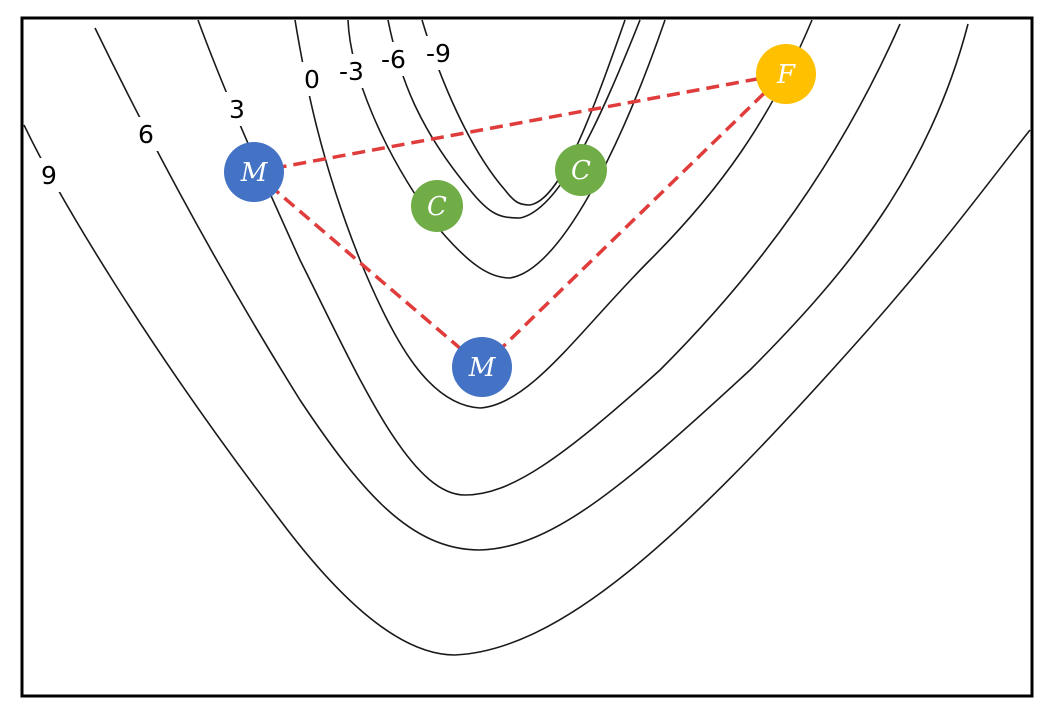 The image size is (1054, 720). I want to click on node-m-top-circle, so click(254, 172).